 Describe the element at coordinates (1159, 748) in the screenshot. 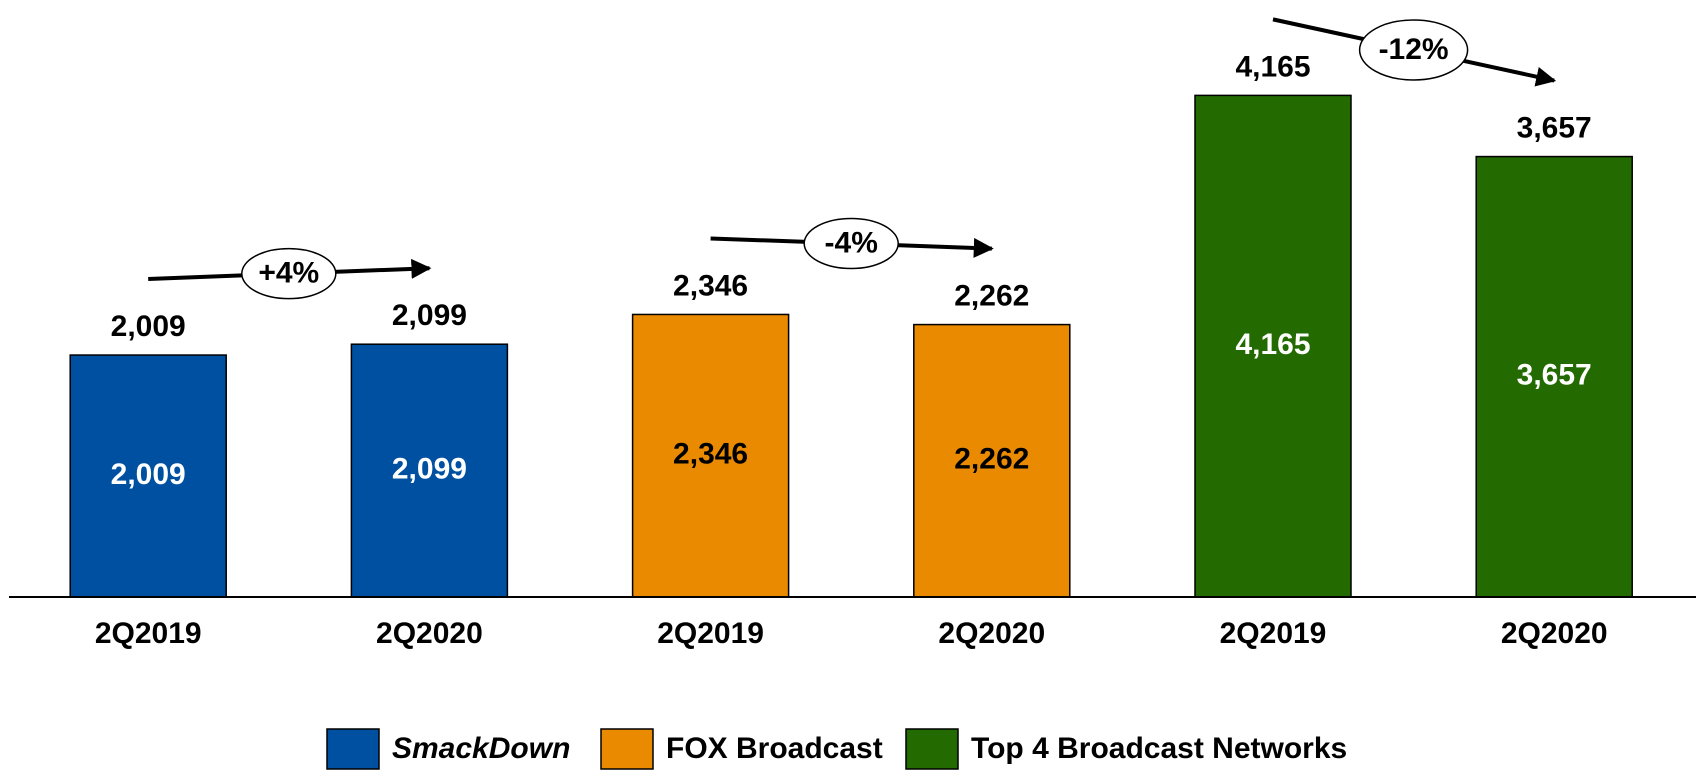

I see `legend-label: Top 4 Broadcast Networks` at that location.